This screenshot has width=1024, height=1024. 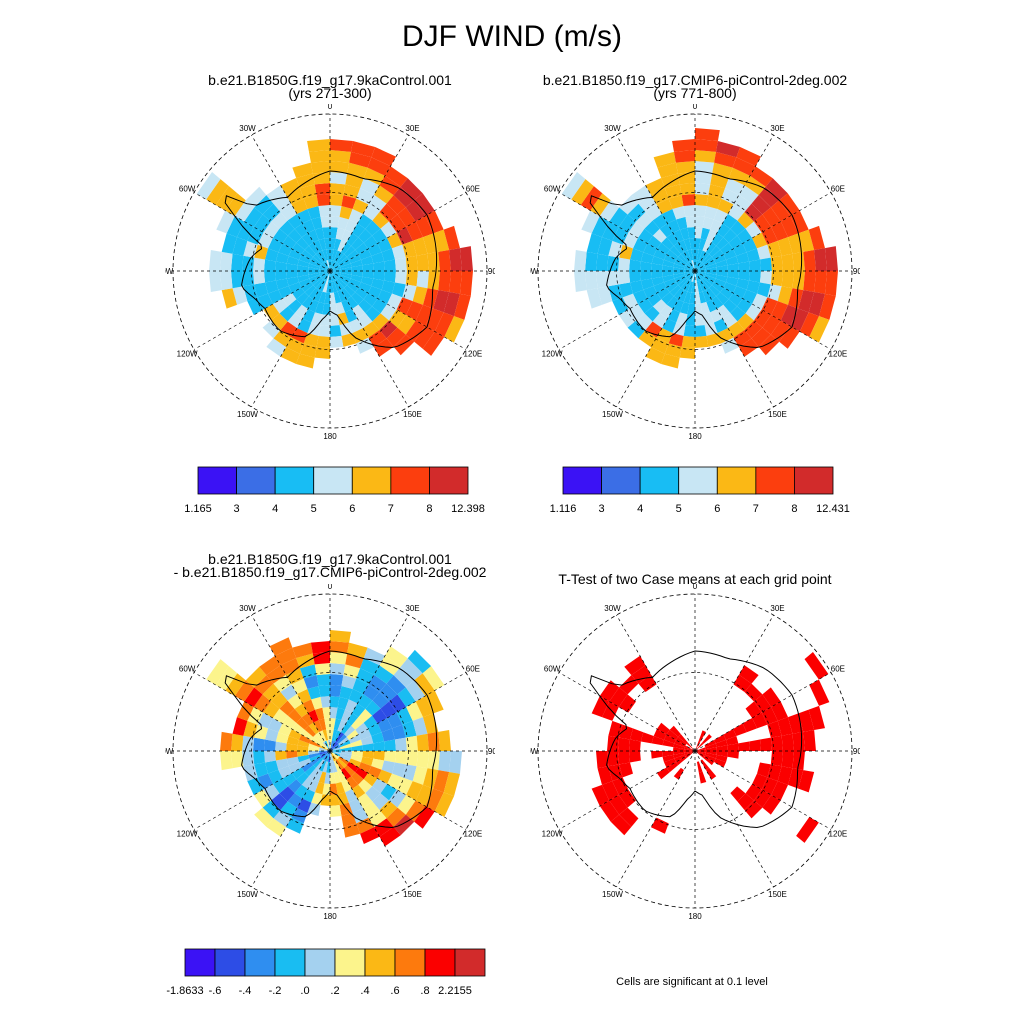 What do you see at coordinates (330, 916) in the screenshot?
I see `longitude-label: 180` at bounding box center [330, 916].